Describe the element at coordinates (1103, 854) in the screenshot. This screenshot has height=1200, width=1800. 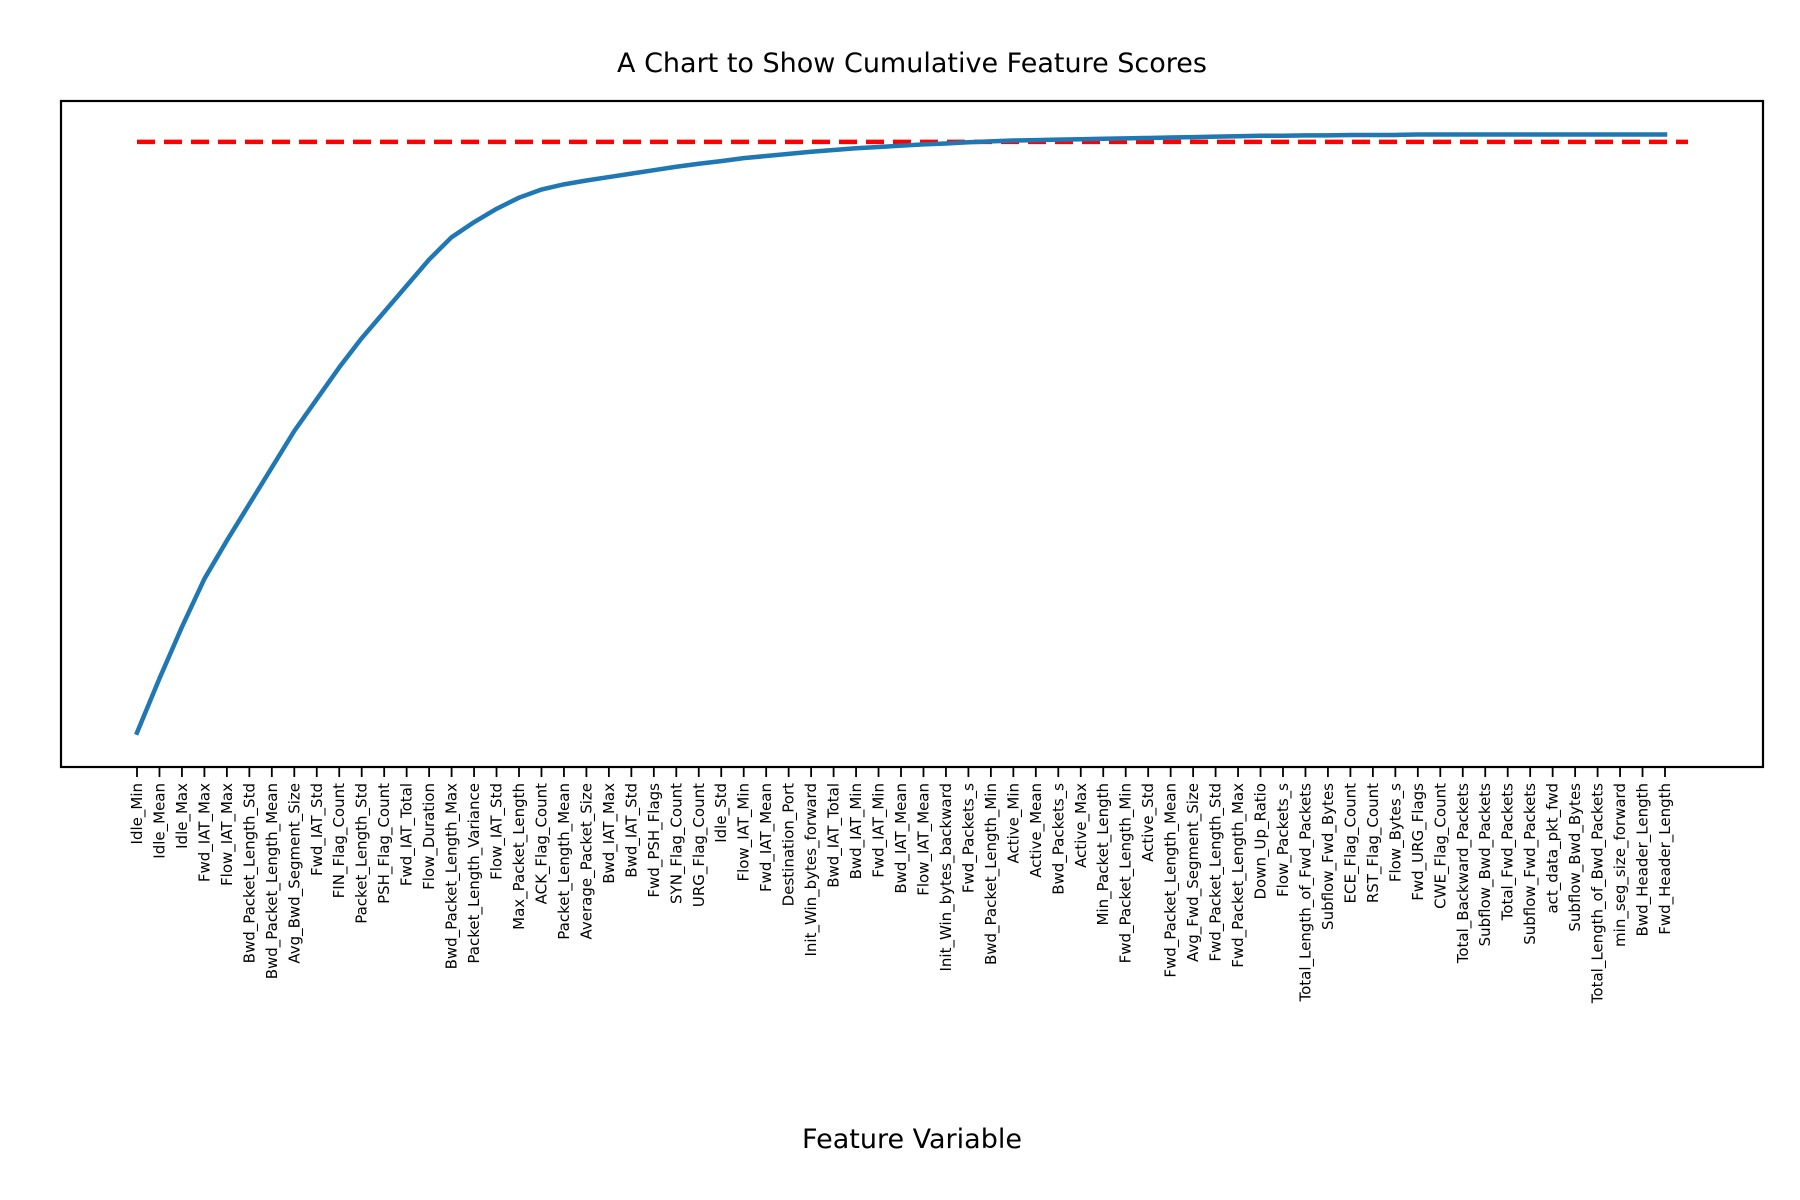
I see `x-tick-label: Min_Packet_Length` at that location.